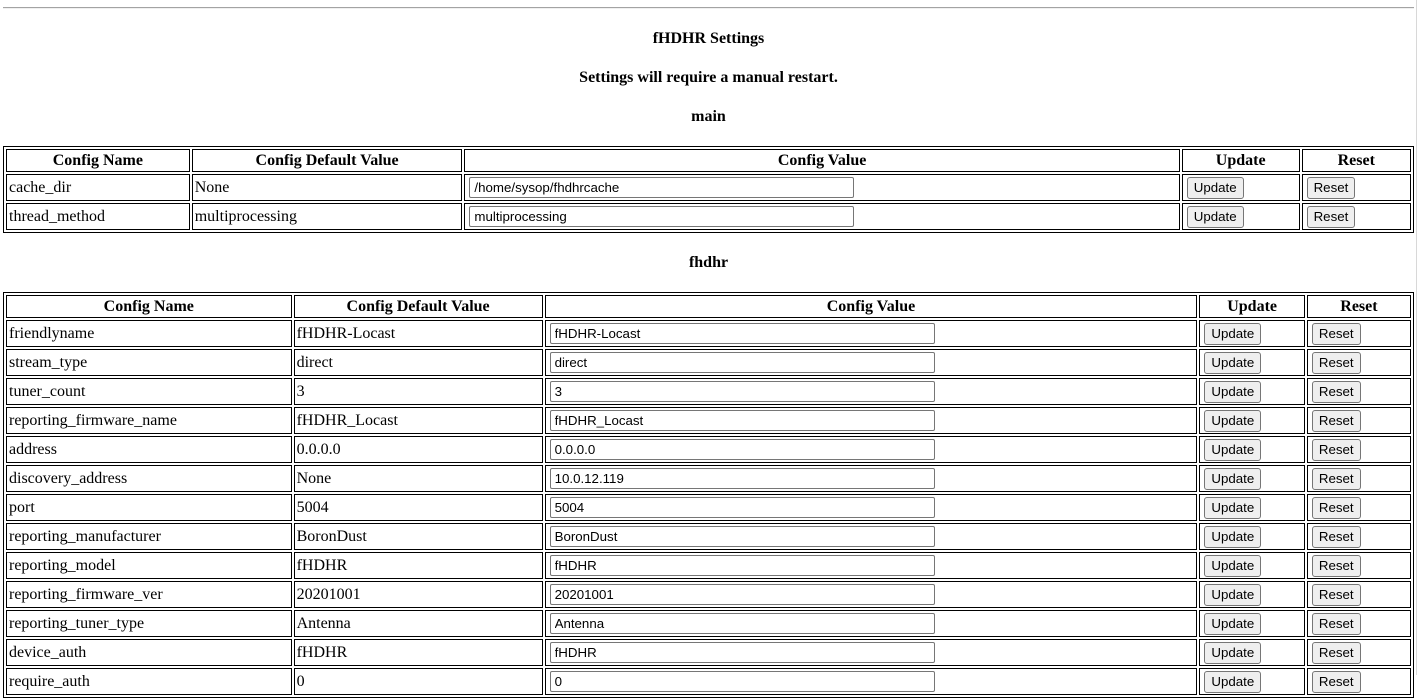  I want to click on config-name-cell: tuner_count, so click(149, 391).